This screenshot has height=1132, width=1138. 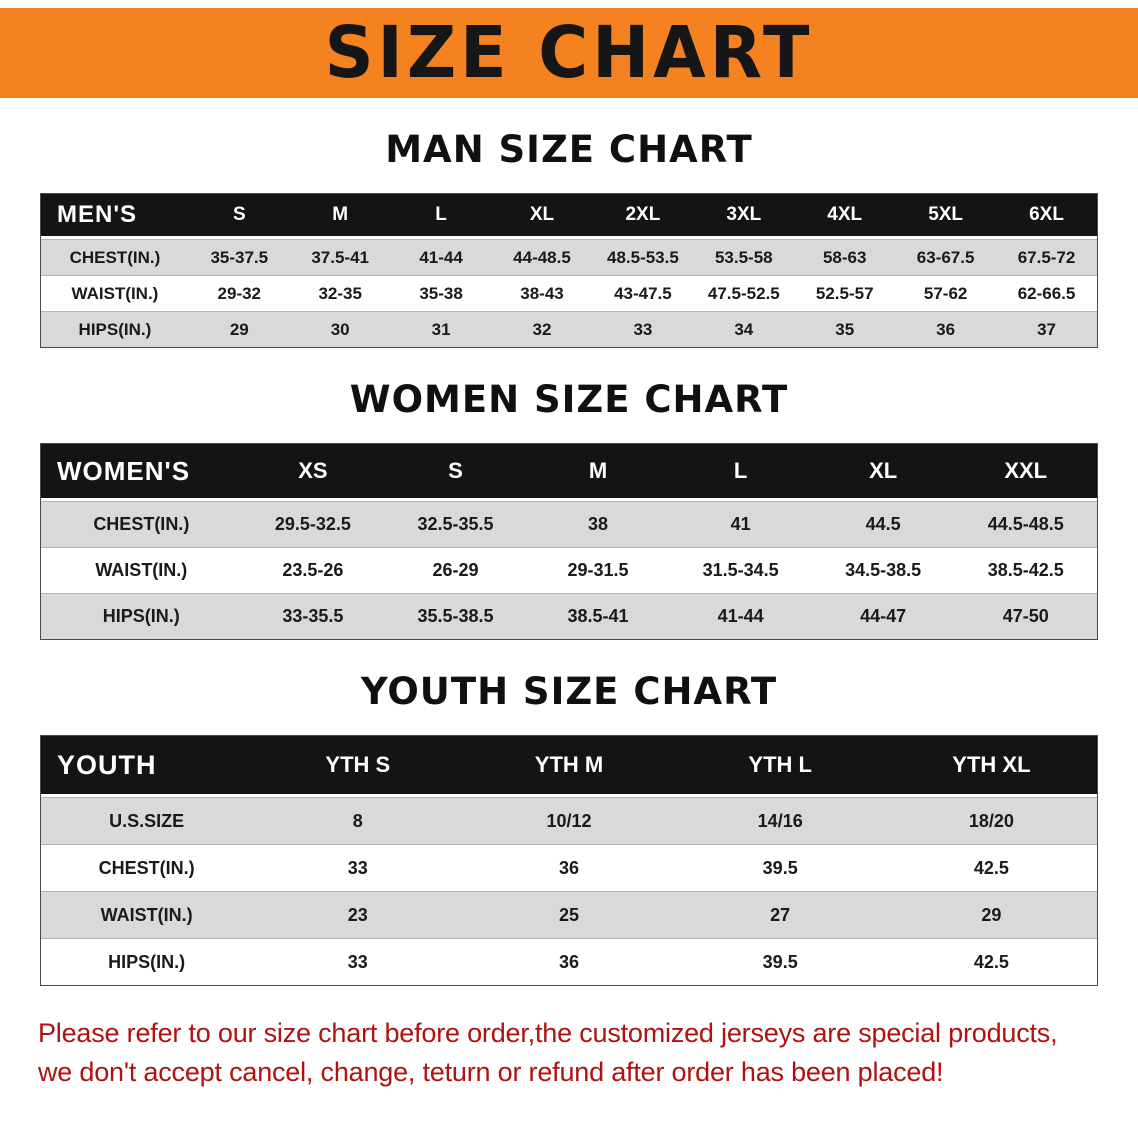 I want to click on size-value-cell: 23, so click(x=357, y=914).